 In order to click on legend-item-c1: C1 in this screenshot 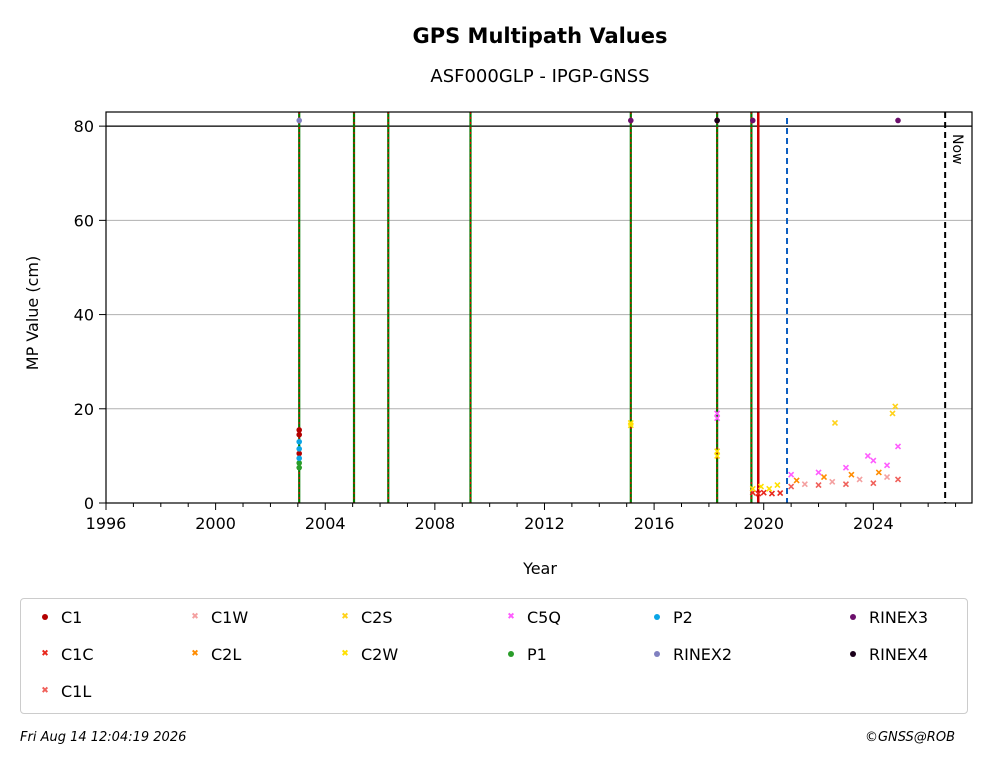, I will do `click(58, 617)`.